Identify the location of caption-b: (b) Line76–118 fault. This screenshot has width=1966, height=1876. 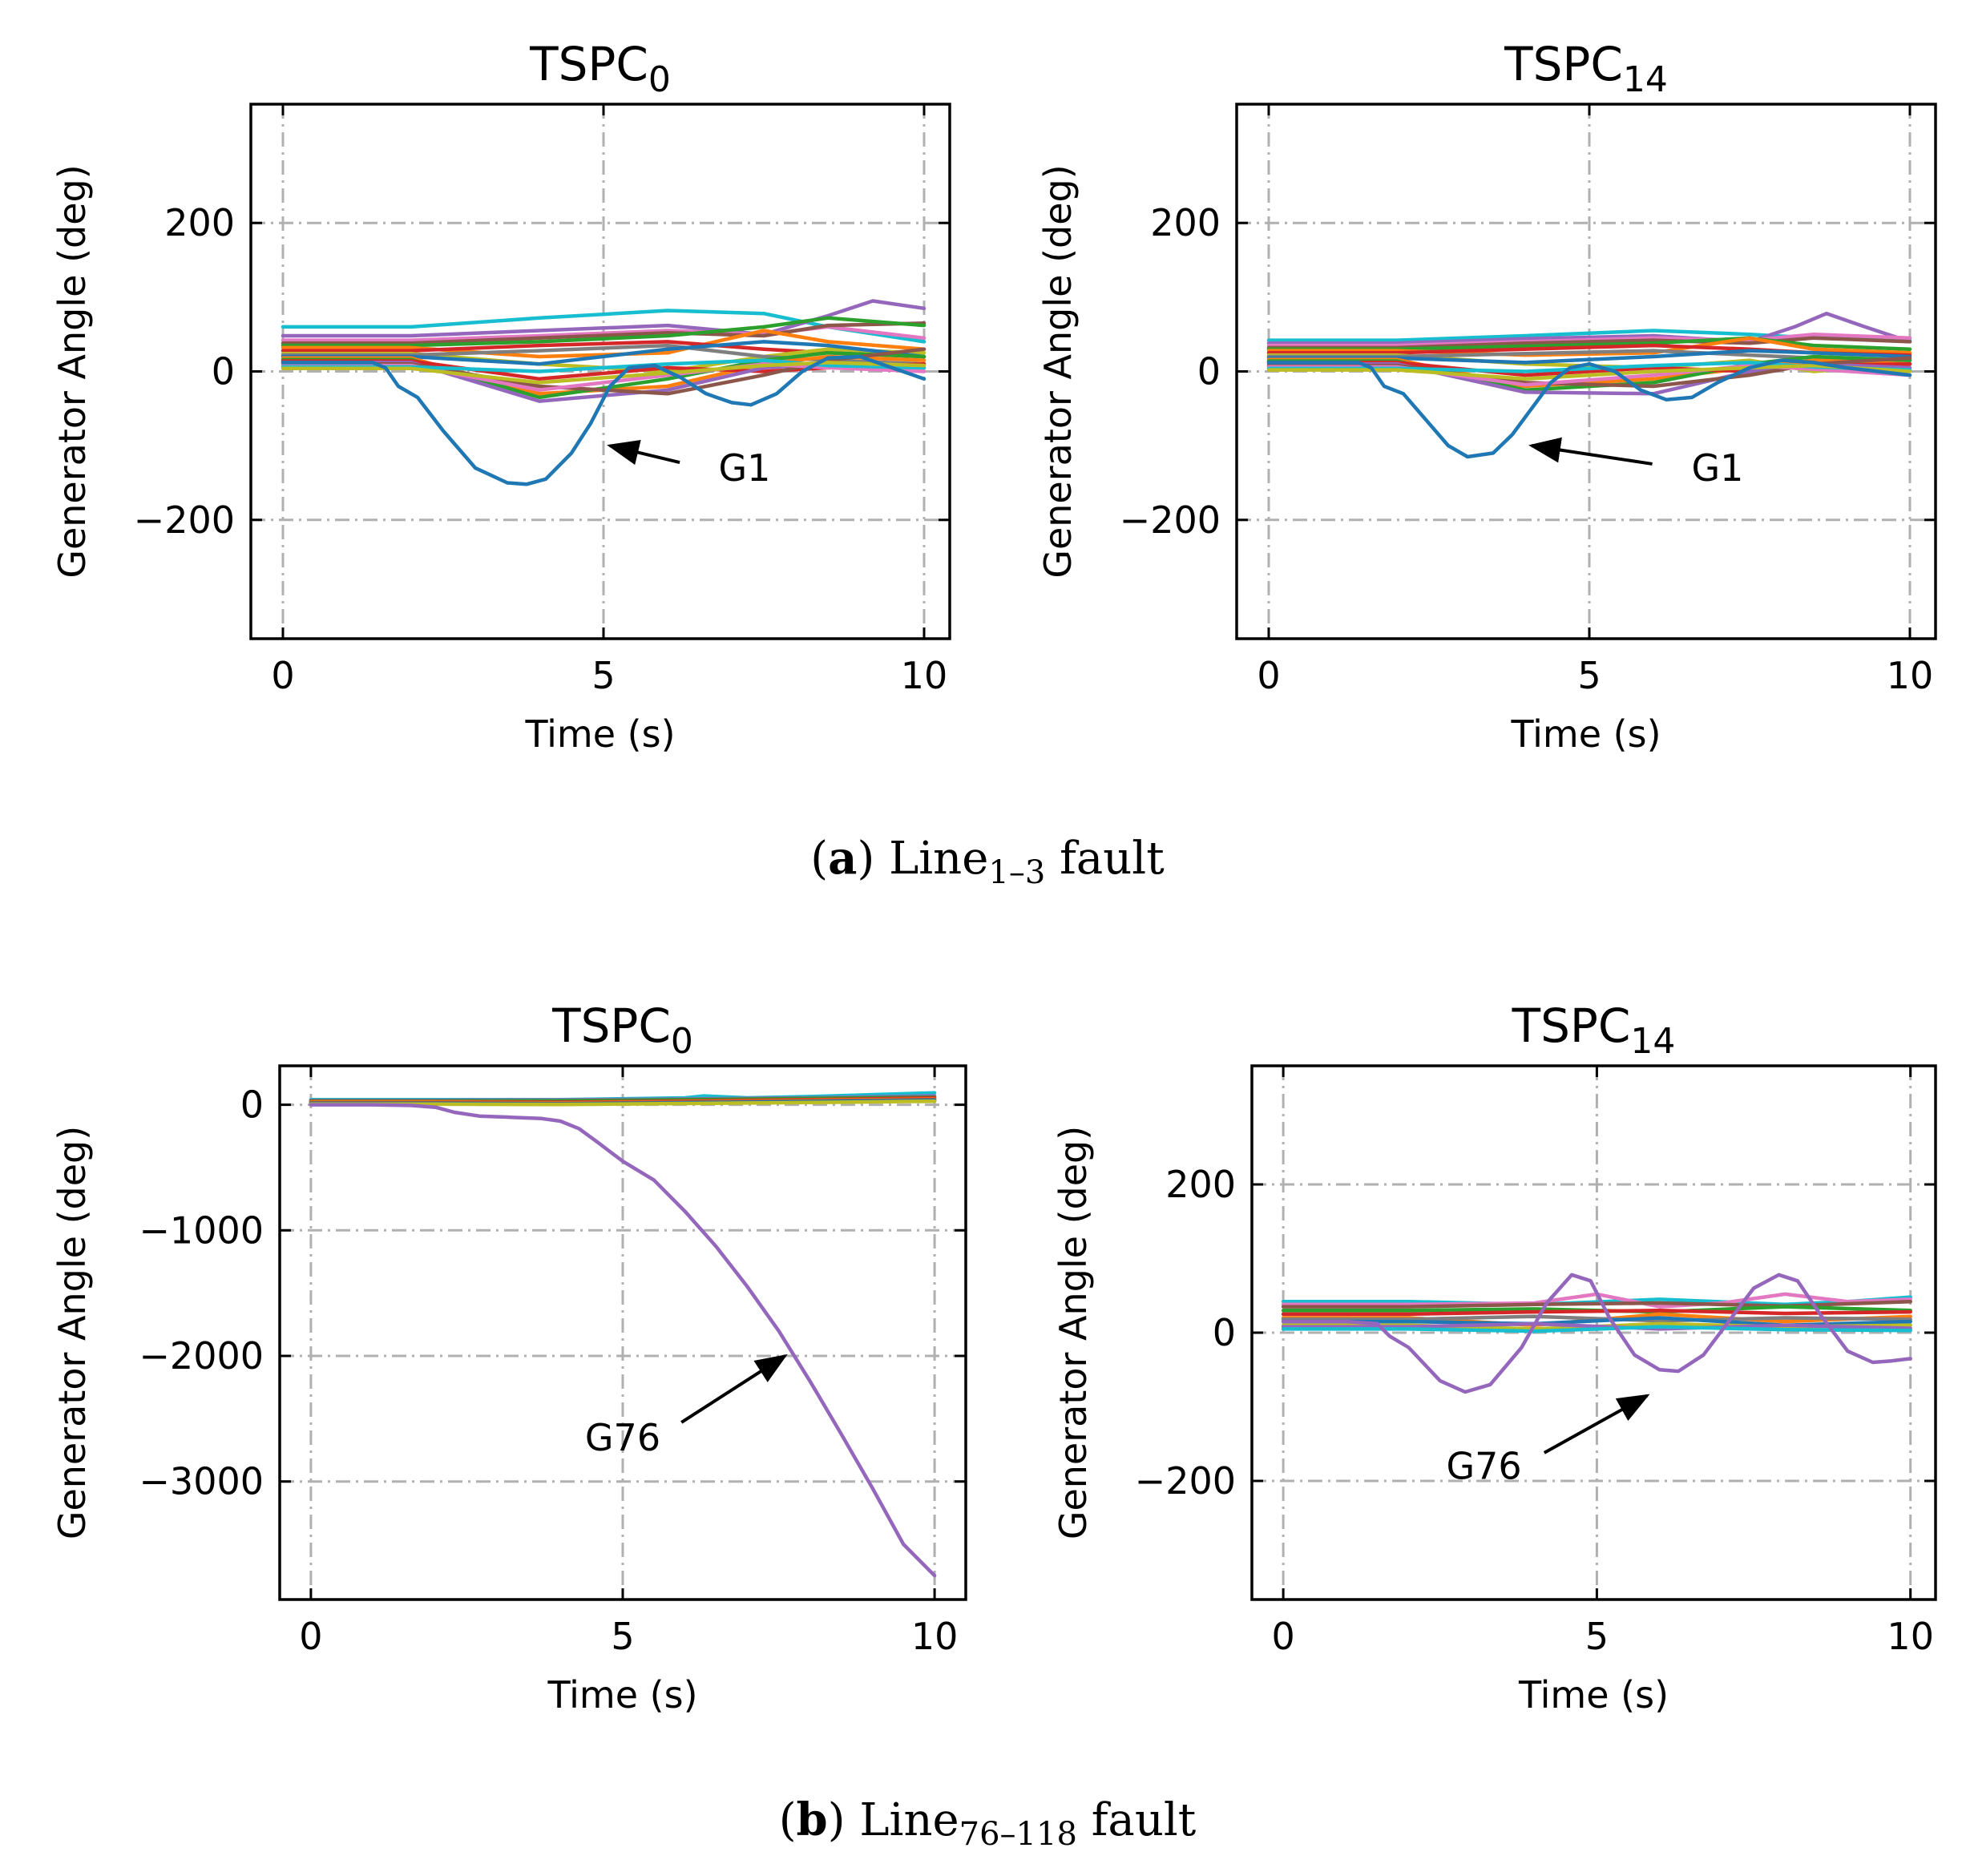
(988, 1823).